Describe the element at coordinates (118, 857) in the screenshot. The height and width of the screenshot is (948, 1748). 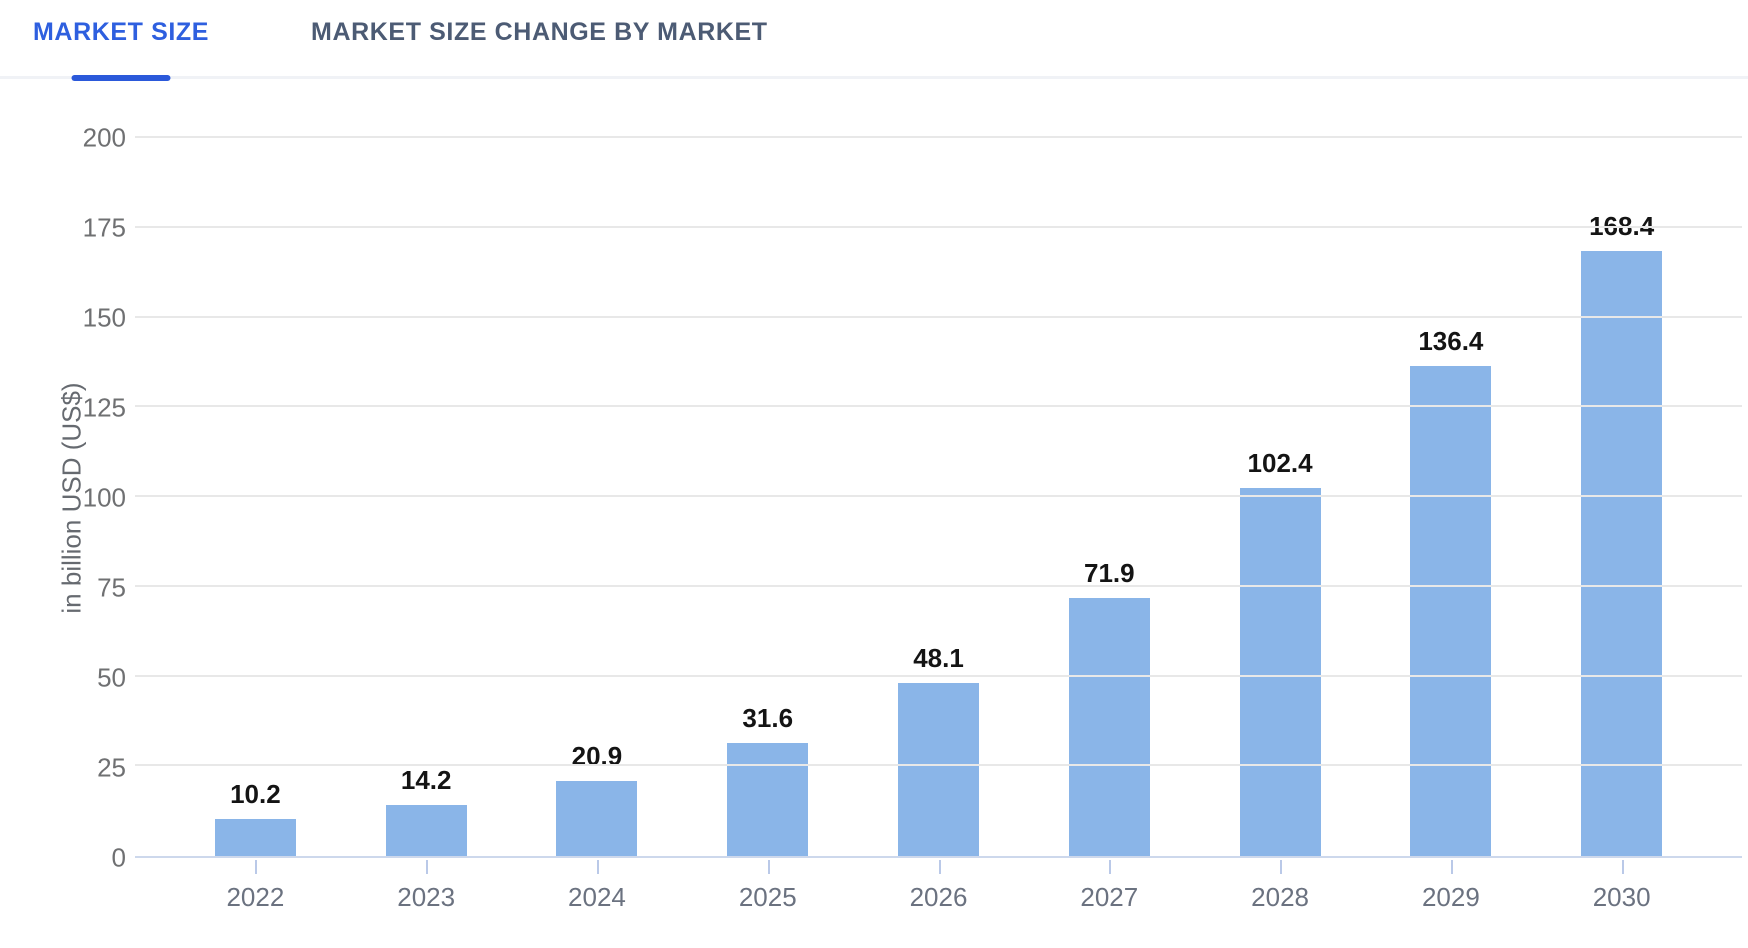
I see `y-tick-label-0: 0` at that location.